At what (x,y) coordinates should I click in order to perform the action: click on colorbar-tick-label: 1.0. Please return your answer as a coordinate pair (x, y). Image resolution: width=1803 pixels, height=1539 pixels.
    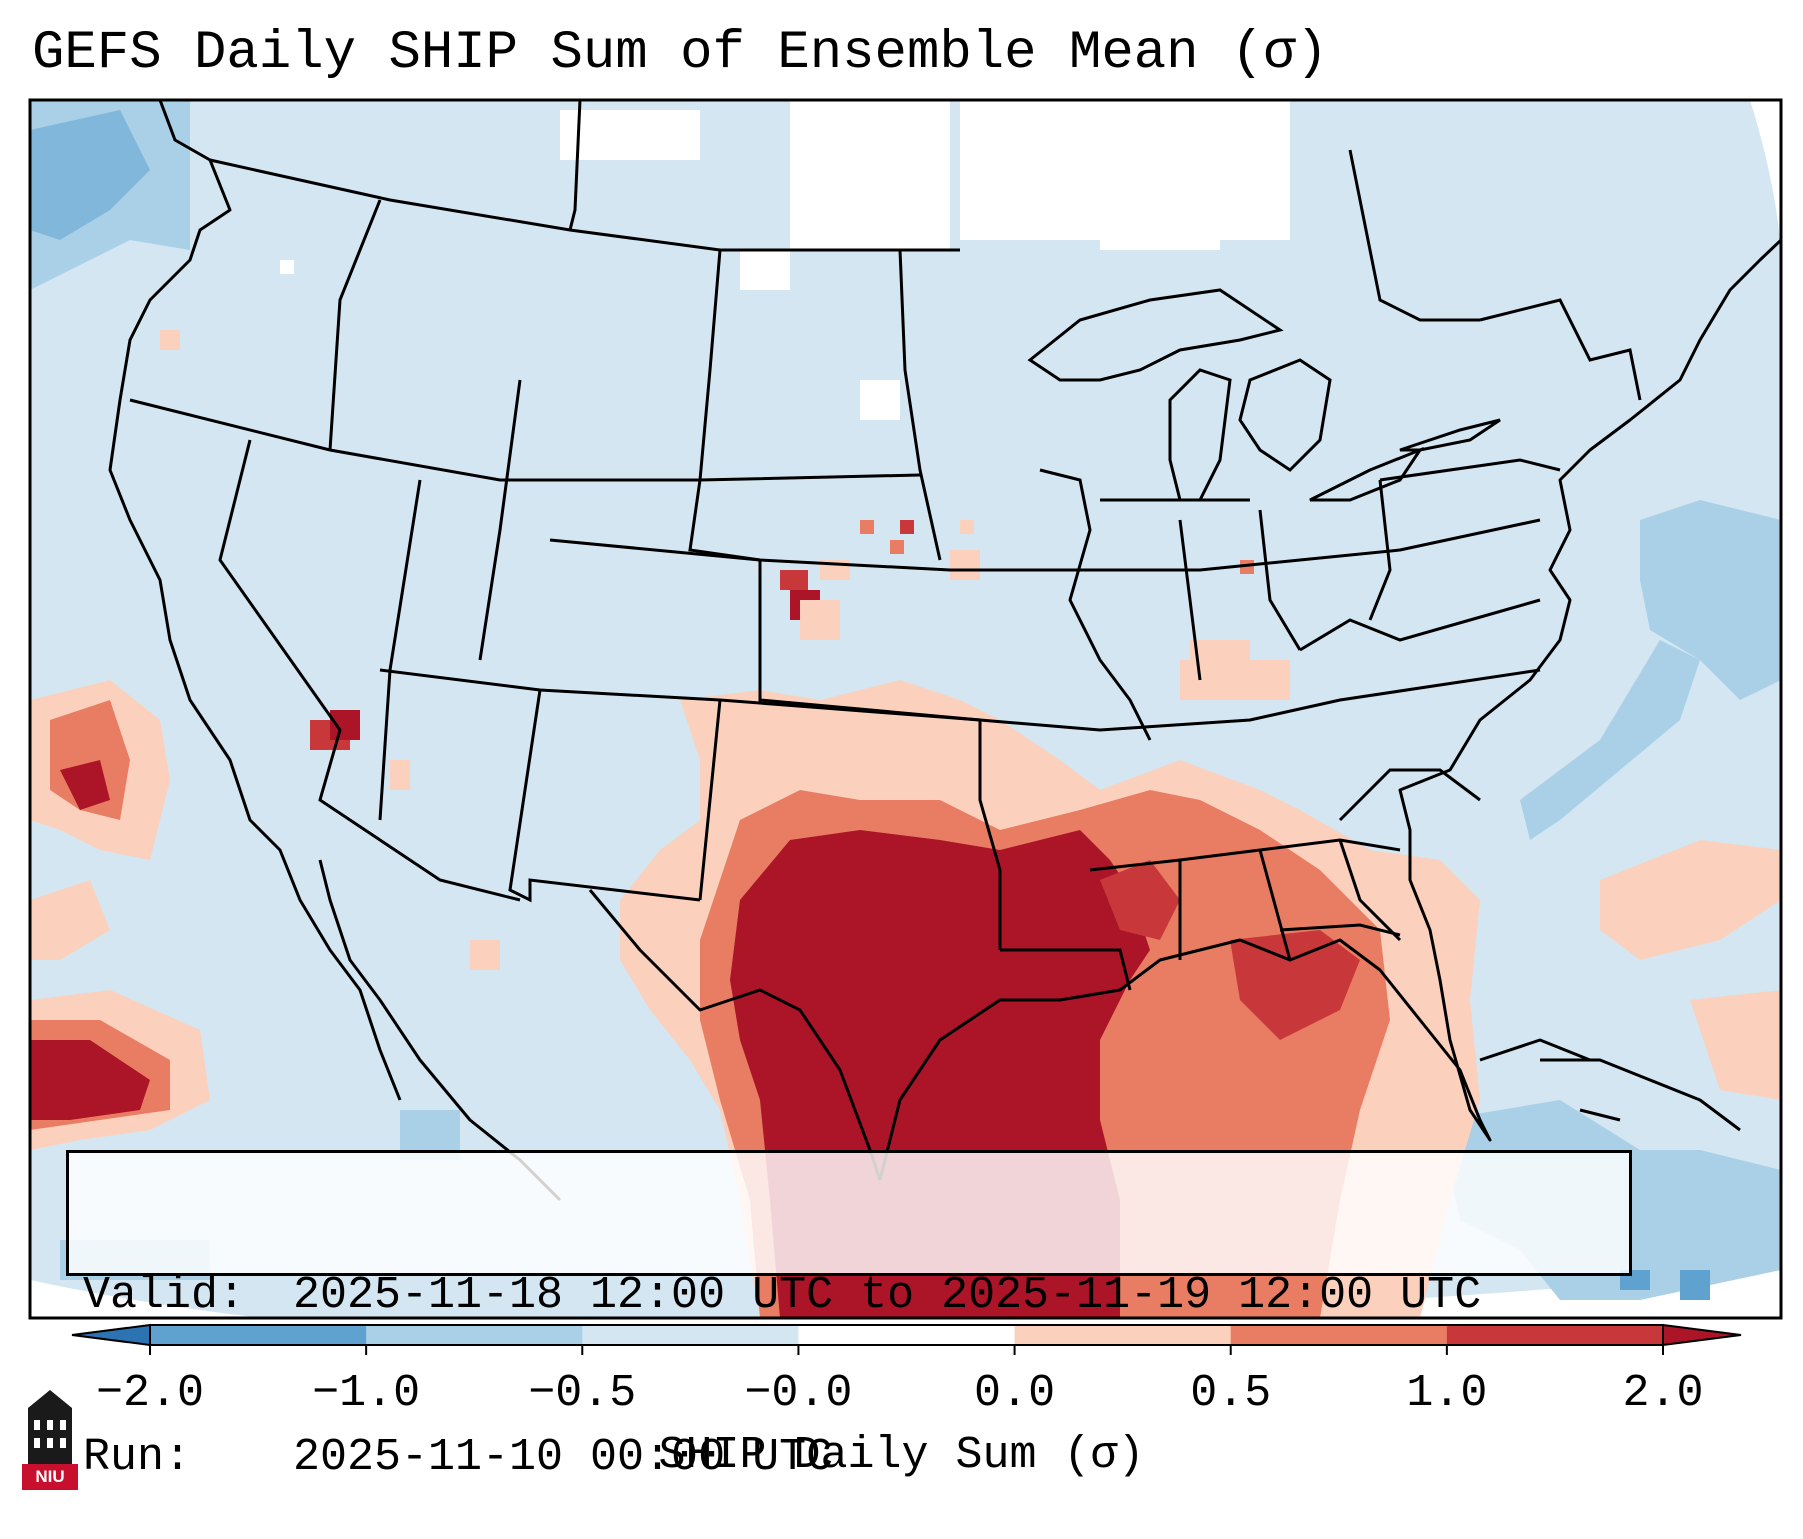
    Looking at the image, I should click on (1447, 1393).